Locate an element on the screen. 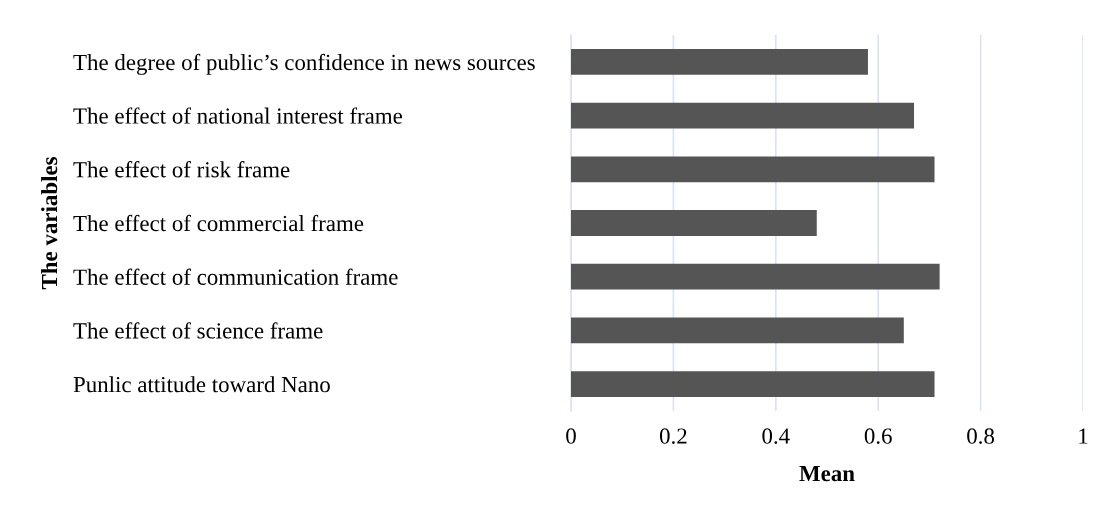 The image size is (1107, 508). x-tick-label: 0 is located at coordinates (571, 436).